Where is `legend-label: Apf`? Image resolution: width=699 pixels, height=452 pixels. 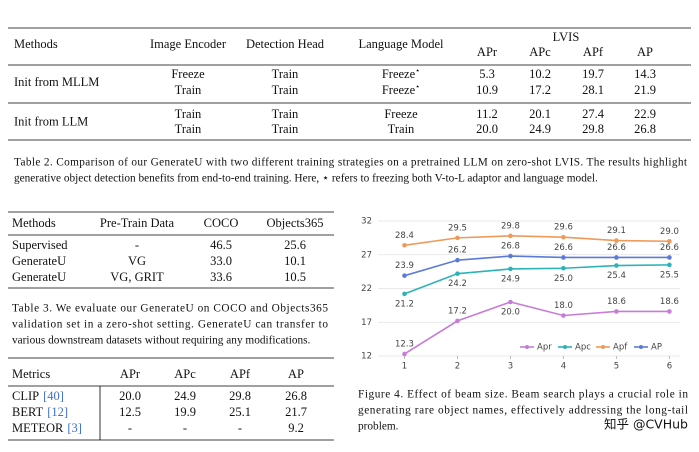
legend-label: Apf is located at coordinates (620, 348).